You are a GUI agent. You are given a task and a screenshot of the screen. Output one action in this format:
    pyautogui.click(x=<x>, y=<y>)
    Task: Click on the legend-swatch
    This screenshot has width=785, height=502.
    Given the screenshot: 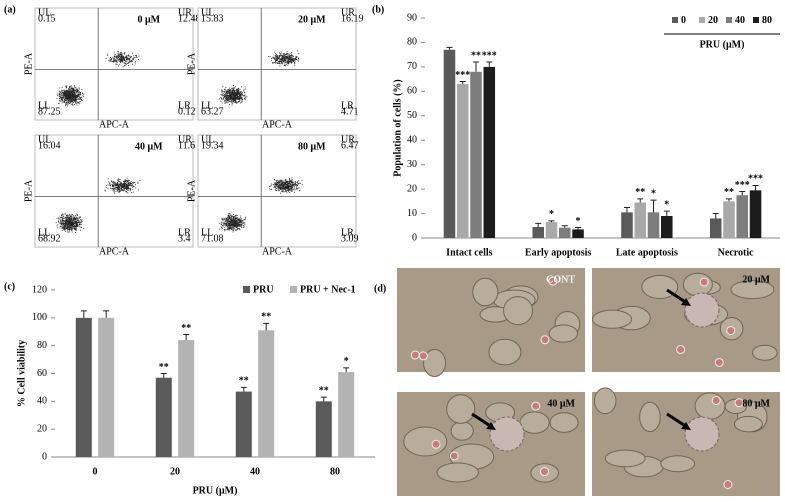 What is the action you would take?
    pyautogui.click(x=675, y=20)
    